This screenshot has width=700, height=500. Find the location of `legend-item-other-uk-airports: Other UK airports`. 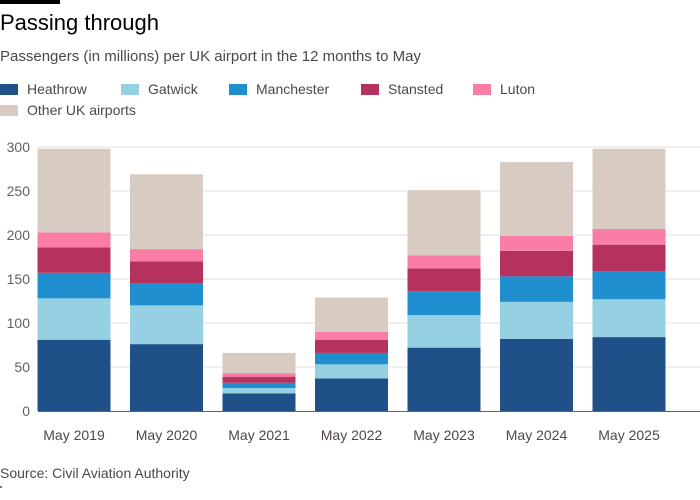

legend-item-other-uk-airports: Other UK airports is located at coordinates (68, 110).